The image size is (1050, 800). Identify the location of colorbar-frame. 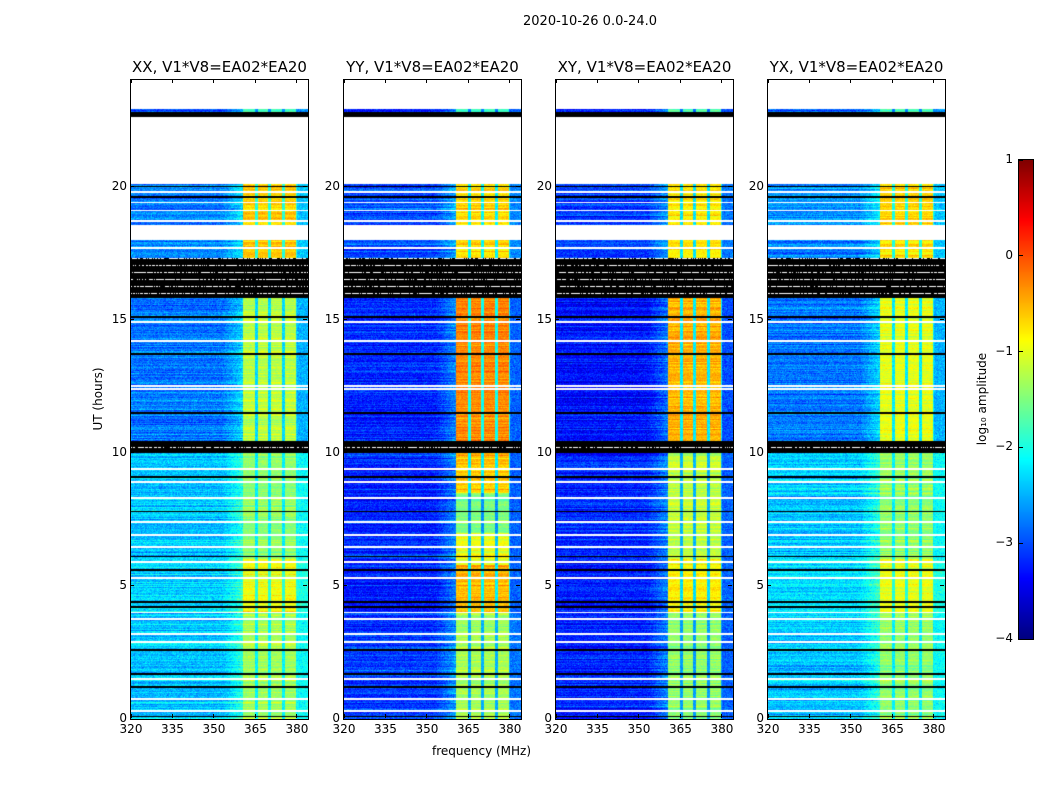
(1026, 399).